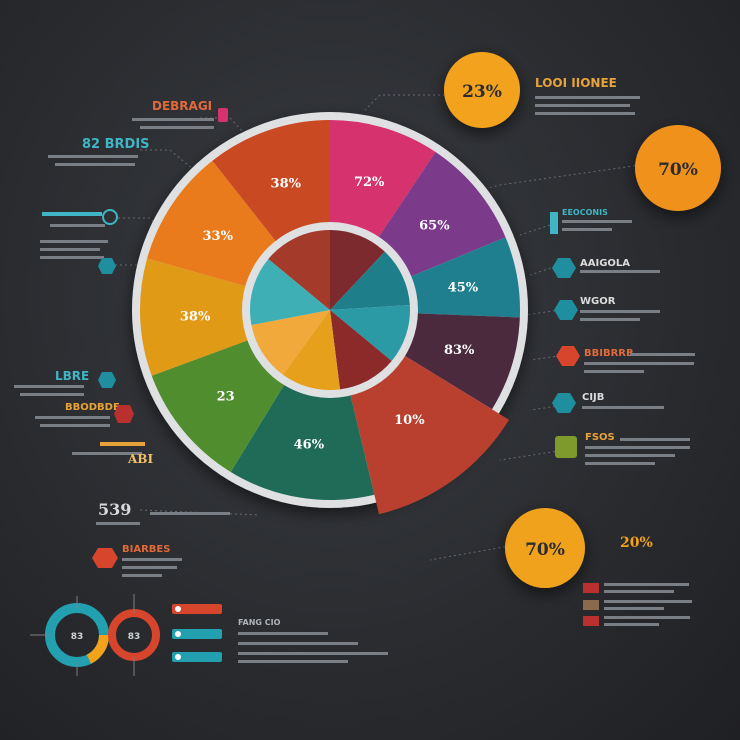 Image resolution: width=740 pixels, height=740 pixels. I want to click on pie-label-2: 65%, so click(434, 225).